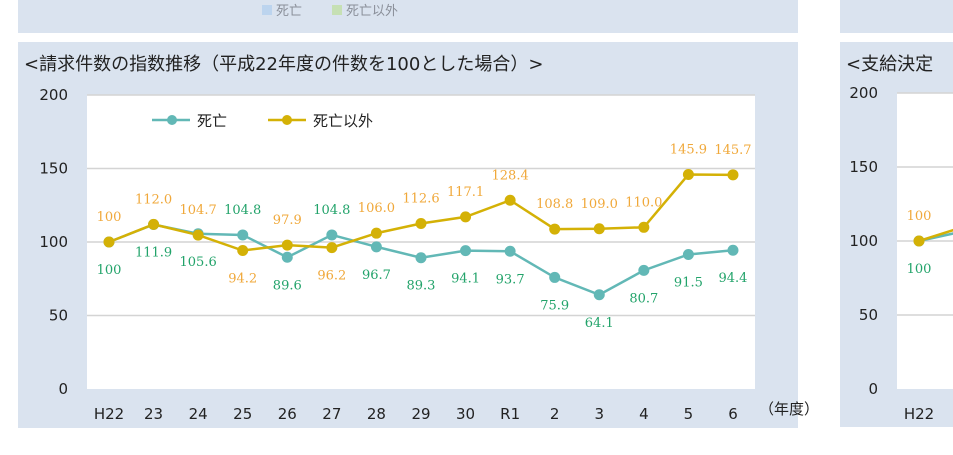 This screenshot has height=455, width=953. I want to click on data-label: 104.7, so click(198, 210).